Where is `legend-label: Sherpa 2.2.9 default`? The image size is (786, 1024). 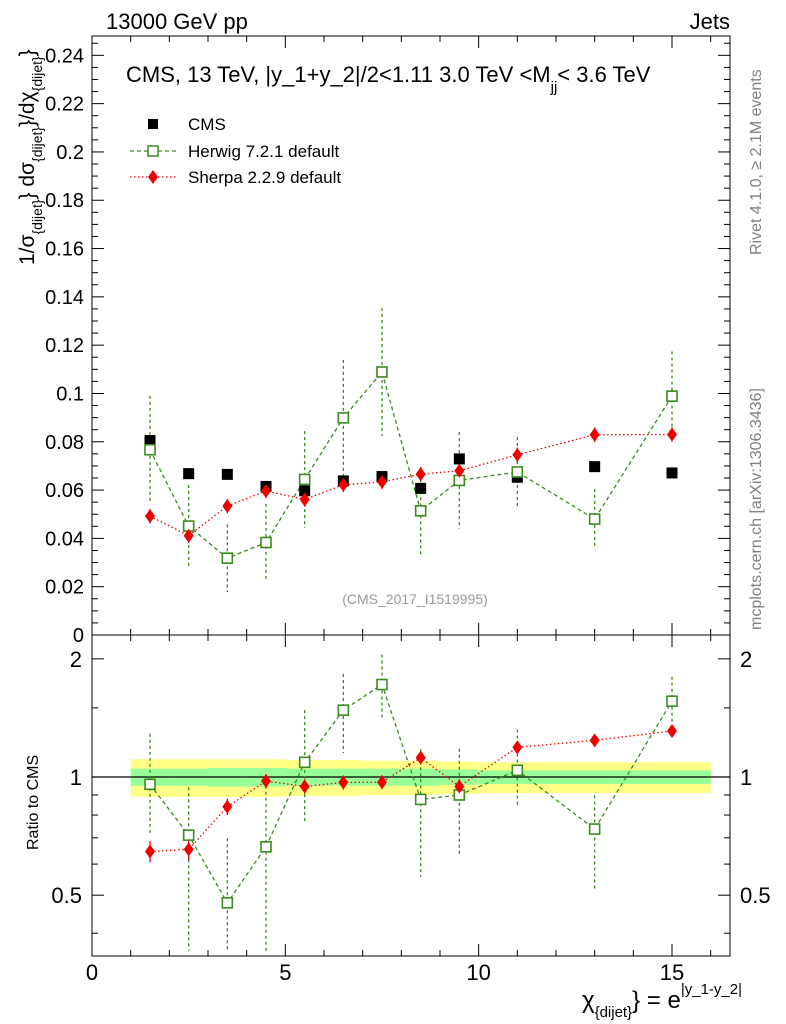
legend-label: Sherpa 2.2.9 default is located at coordinates (264, 177).